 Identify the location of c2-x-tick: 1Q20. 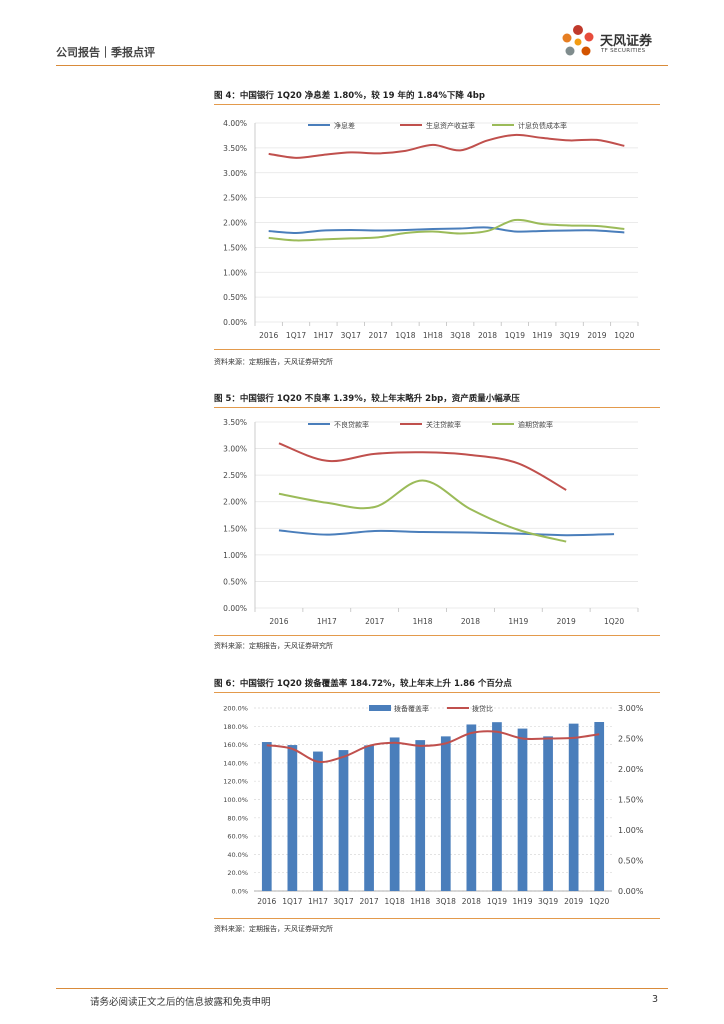
(614, 621).